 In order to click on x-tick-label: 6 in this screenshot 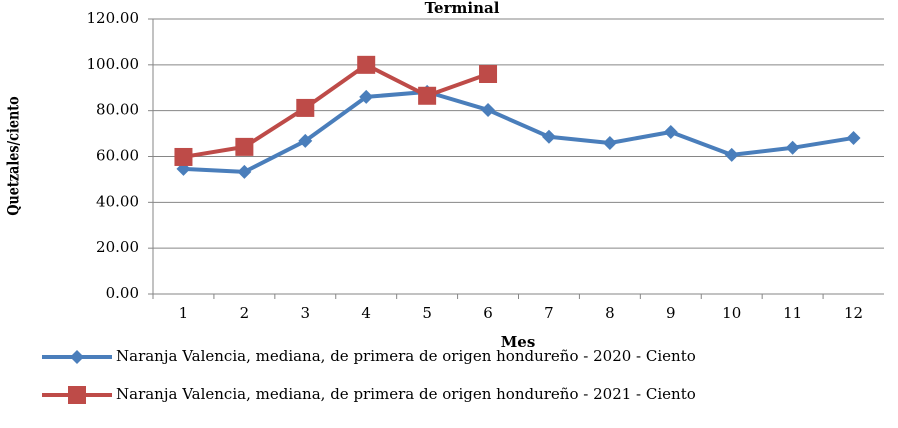, I will do `click(488, 313)`.